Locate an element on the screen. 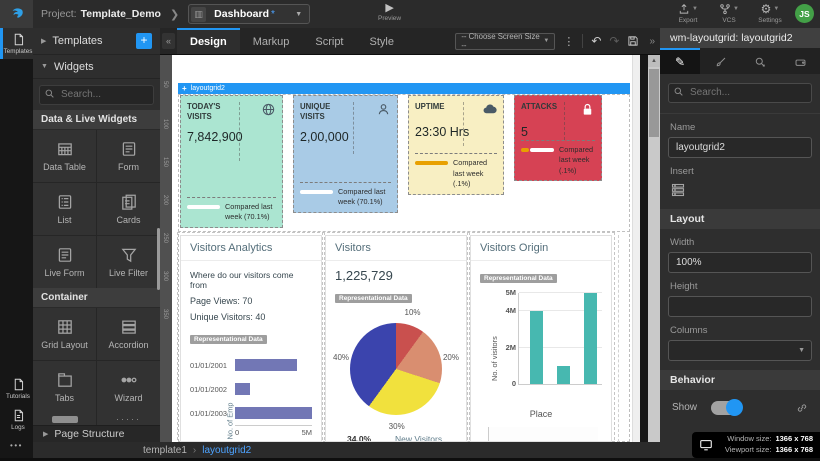 The height and width of the screenshot is (461, 820). widget-tile-live-filter: Live Filter is located at coordinates (128, 261).